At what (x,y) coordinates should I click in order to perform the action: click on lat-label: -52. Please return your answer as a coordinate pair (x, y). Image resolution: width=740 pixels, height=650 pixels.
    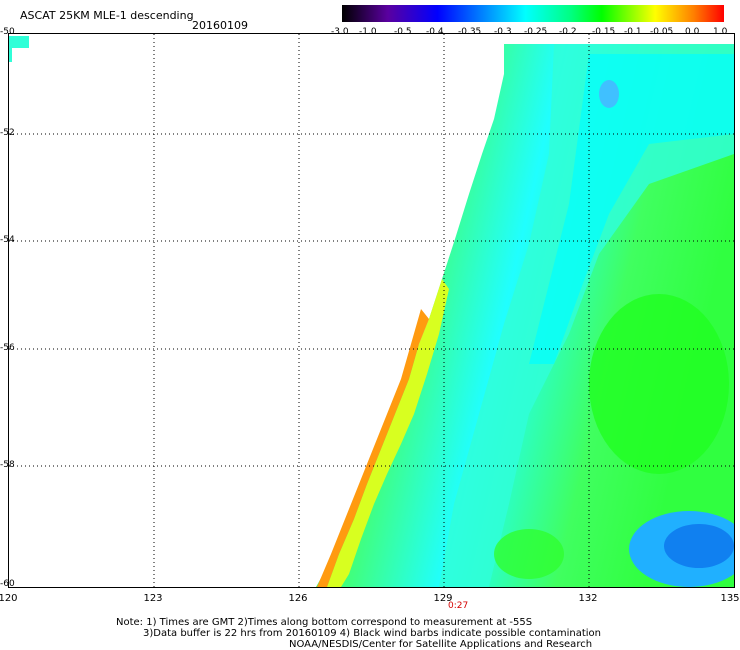
    Looking at the image, I should click on (7, 133).